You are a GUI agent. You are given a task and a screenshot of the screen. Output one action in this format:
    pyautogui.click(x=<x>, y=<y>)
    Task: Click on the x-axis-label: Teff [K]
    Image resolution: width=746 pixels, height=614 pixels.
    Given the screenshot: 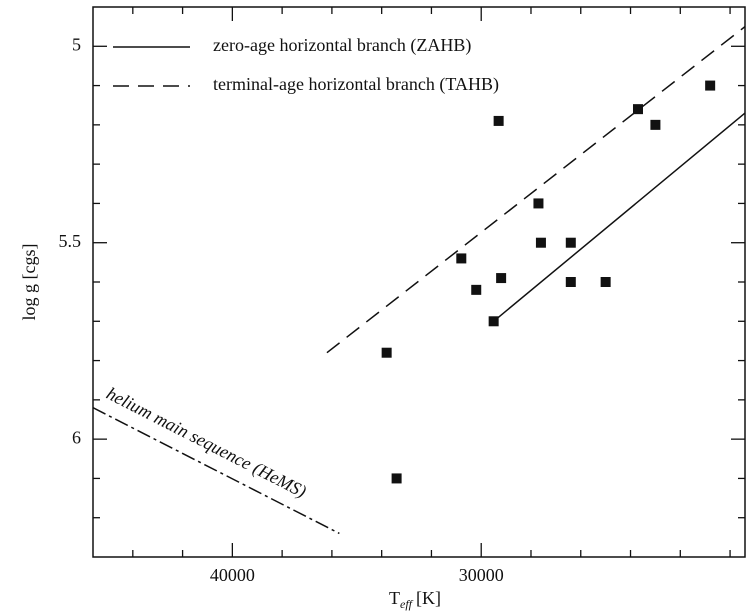 What is the action you would take?
    pyautogui.click(x=415, y=599)
    